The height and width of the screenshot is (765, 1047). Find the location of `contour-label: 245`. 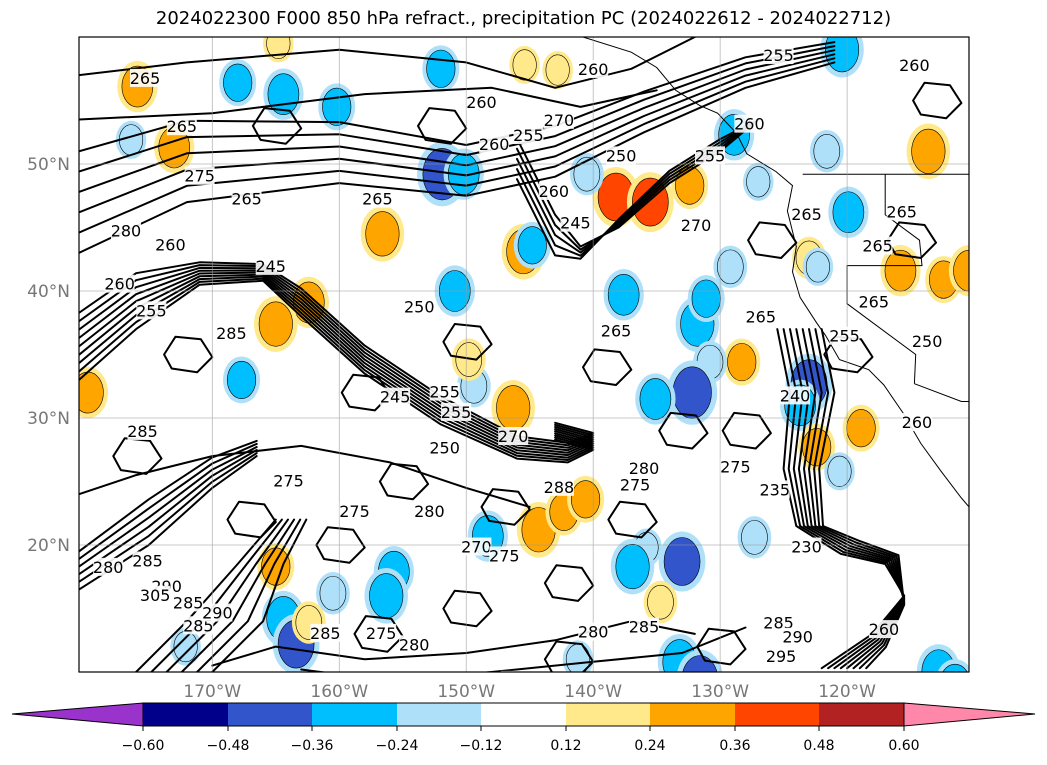

contour-label: 245 is located at coordinates (575, 223).